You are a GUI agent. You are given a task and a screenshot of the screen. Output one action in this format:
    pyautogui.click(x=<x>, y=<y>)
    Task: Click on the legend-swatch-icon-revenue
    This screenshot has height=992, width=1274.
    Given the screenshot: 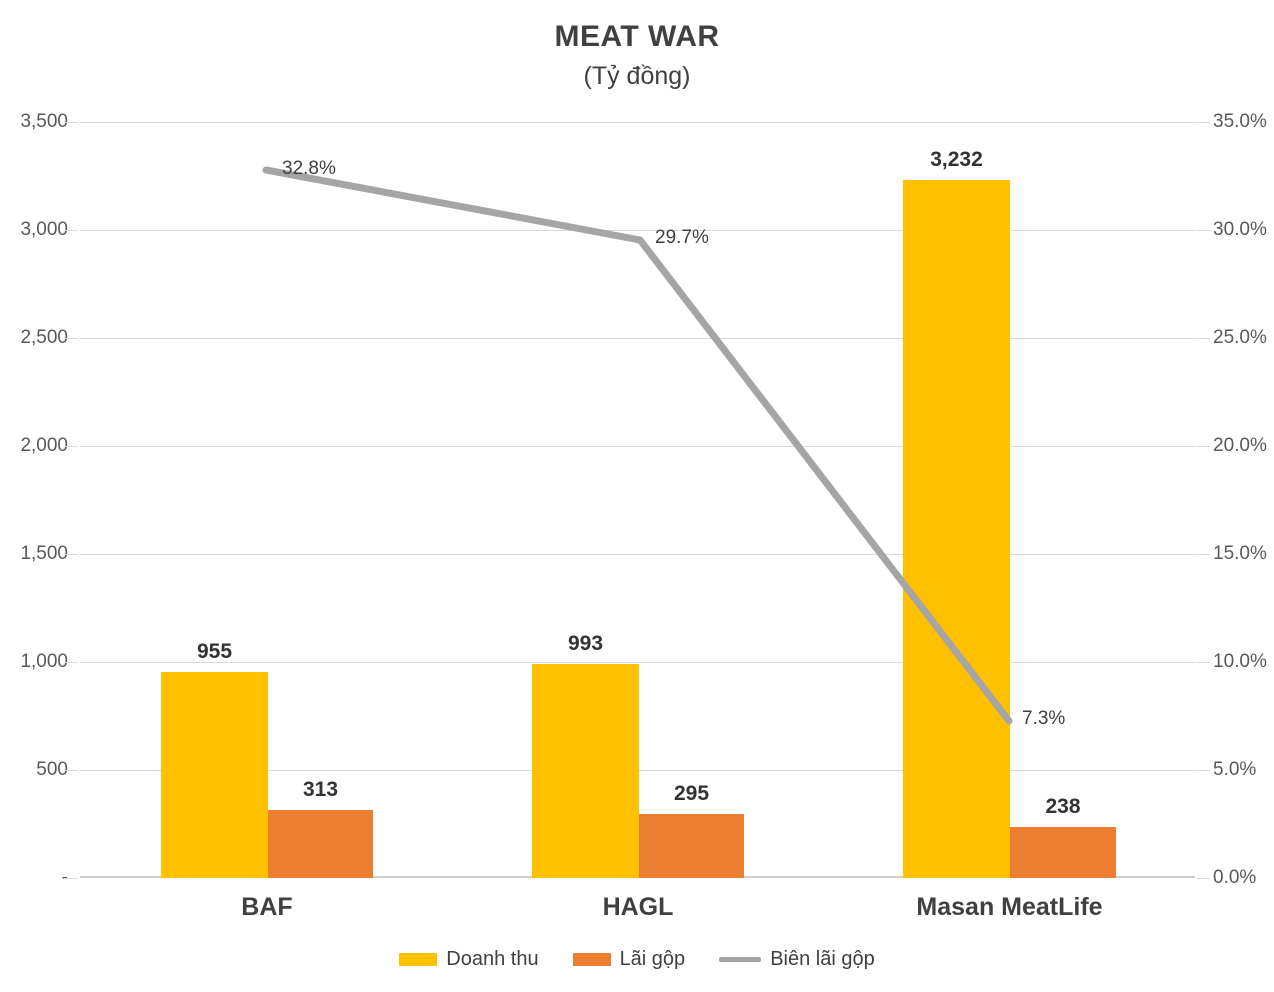 What is the action you would take?
    pyautogui.click(x=418, y=959)
    